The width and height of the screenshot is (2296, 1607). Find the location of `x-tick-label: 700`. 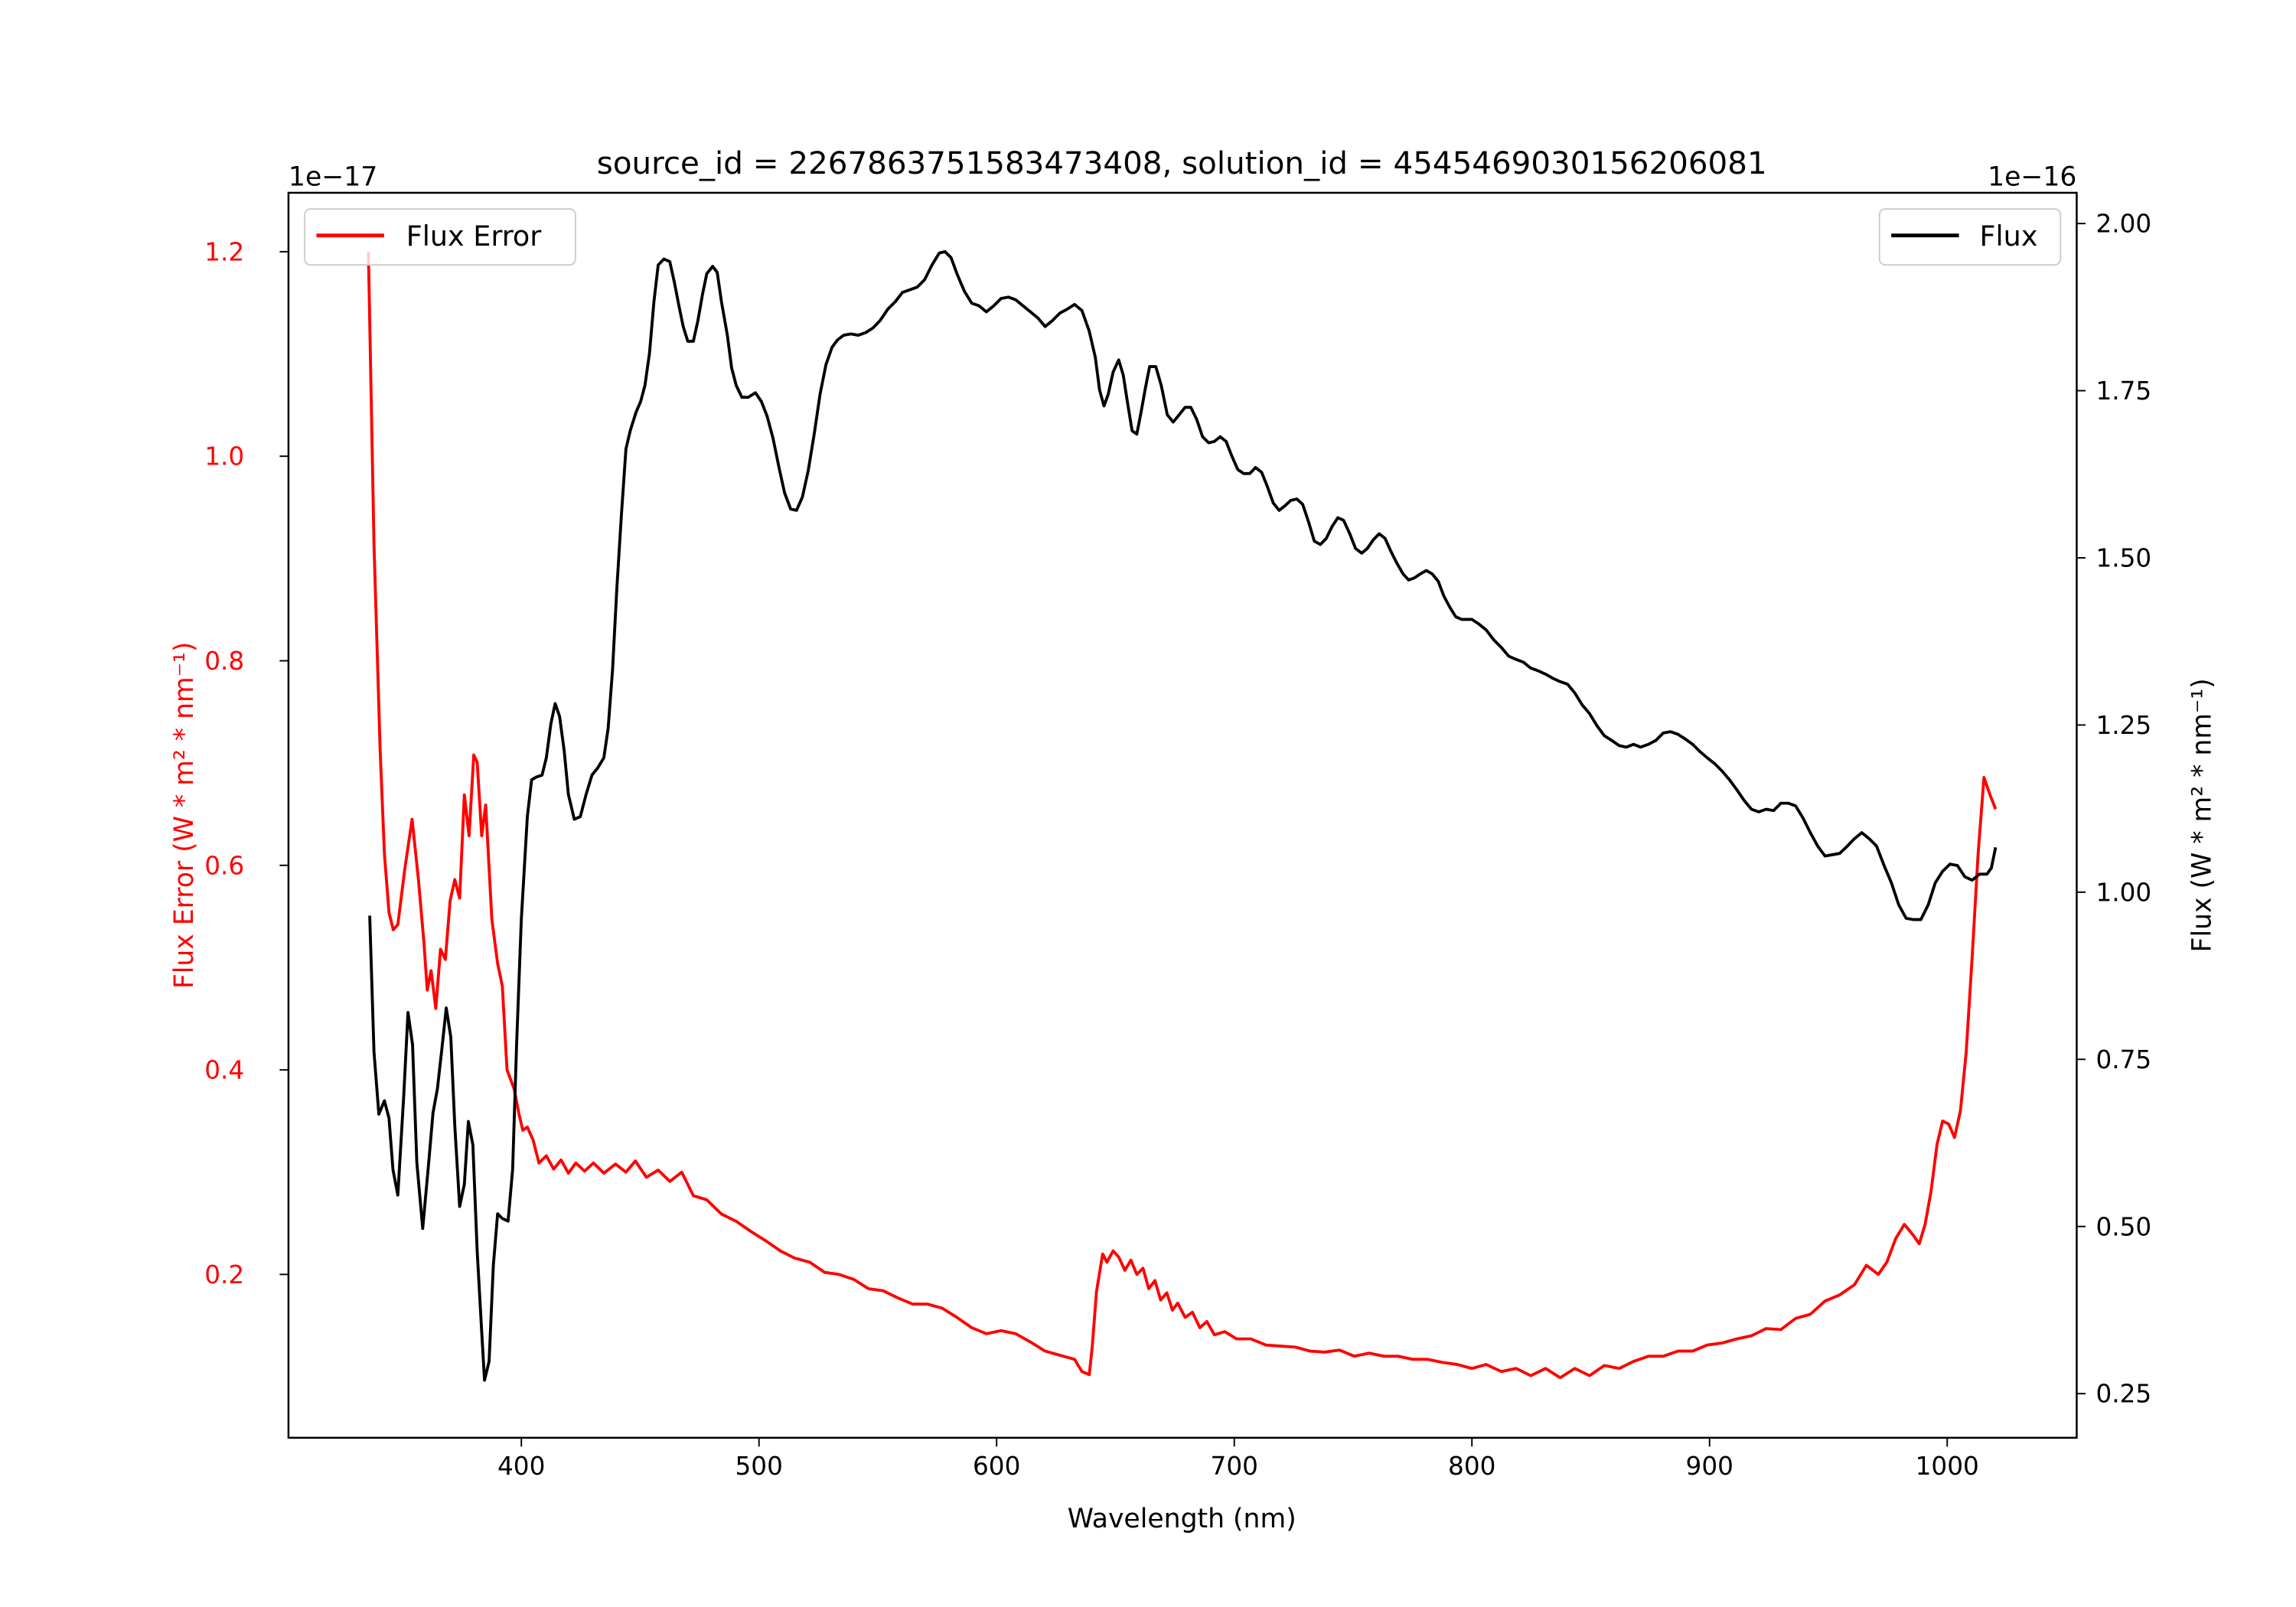

x-tick-label: 700 is located at coordinates (1234, 1466).